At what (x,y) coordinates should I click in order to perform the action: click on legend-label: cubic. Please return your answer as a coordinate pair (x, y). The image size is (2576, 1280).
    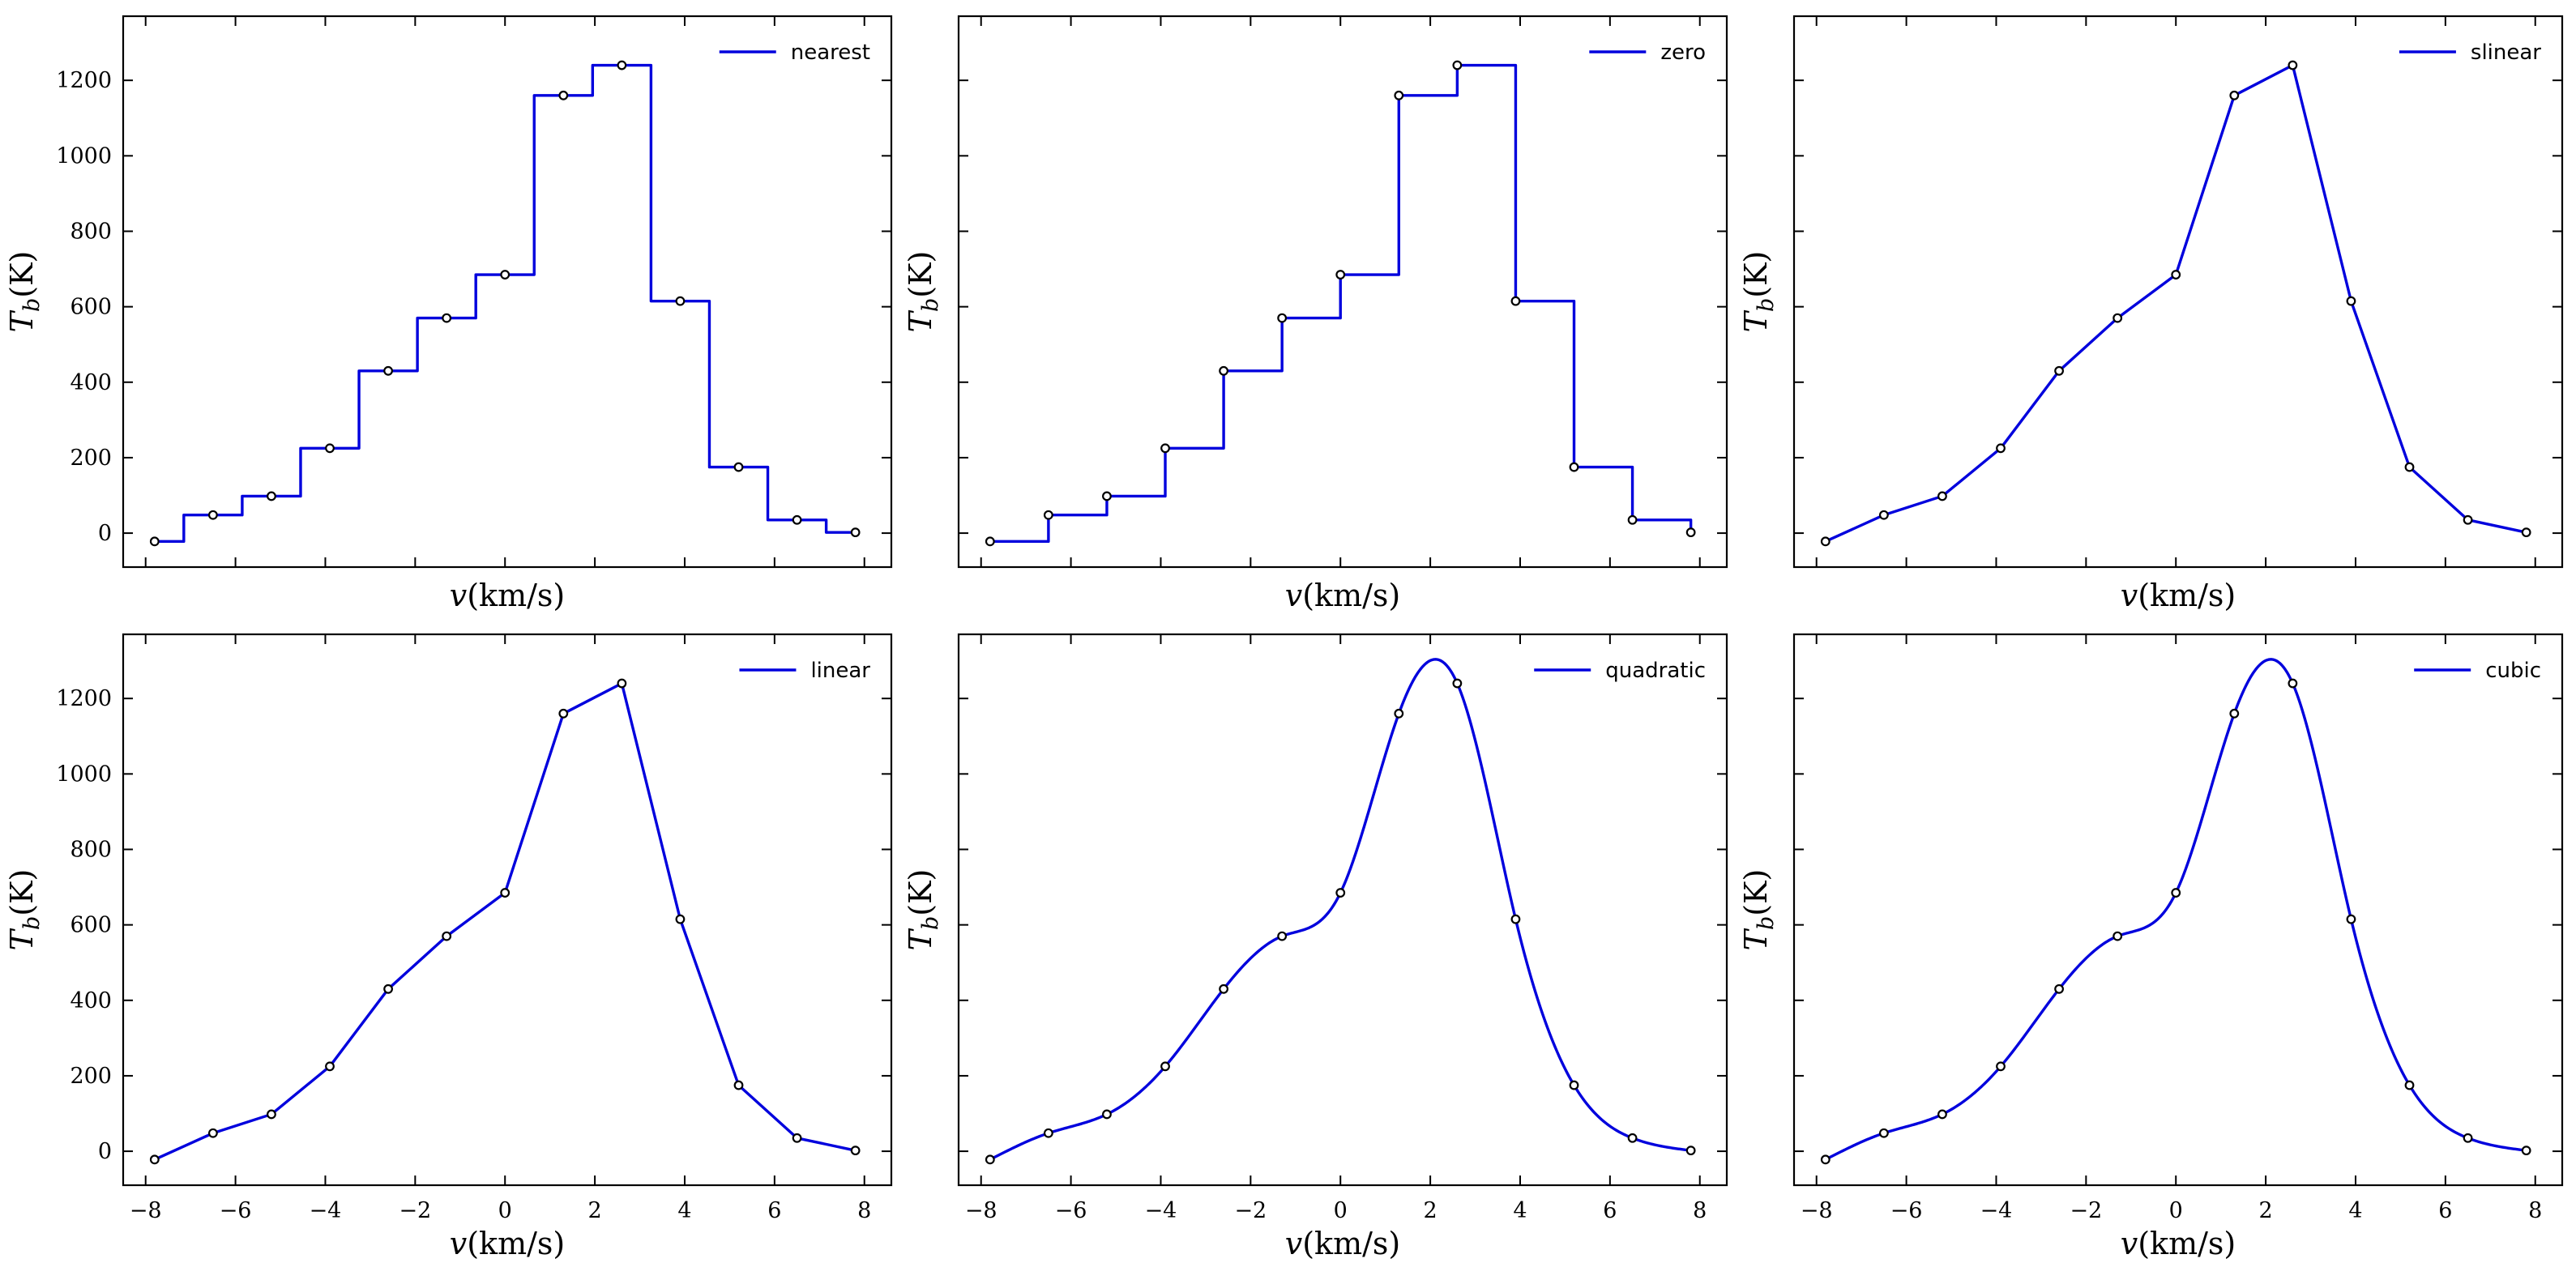
    Looking at the image, I should click on (2513, 671).